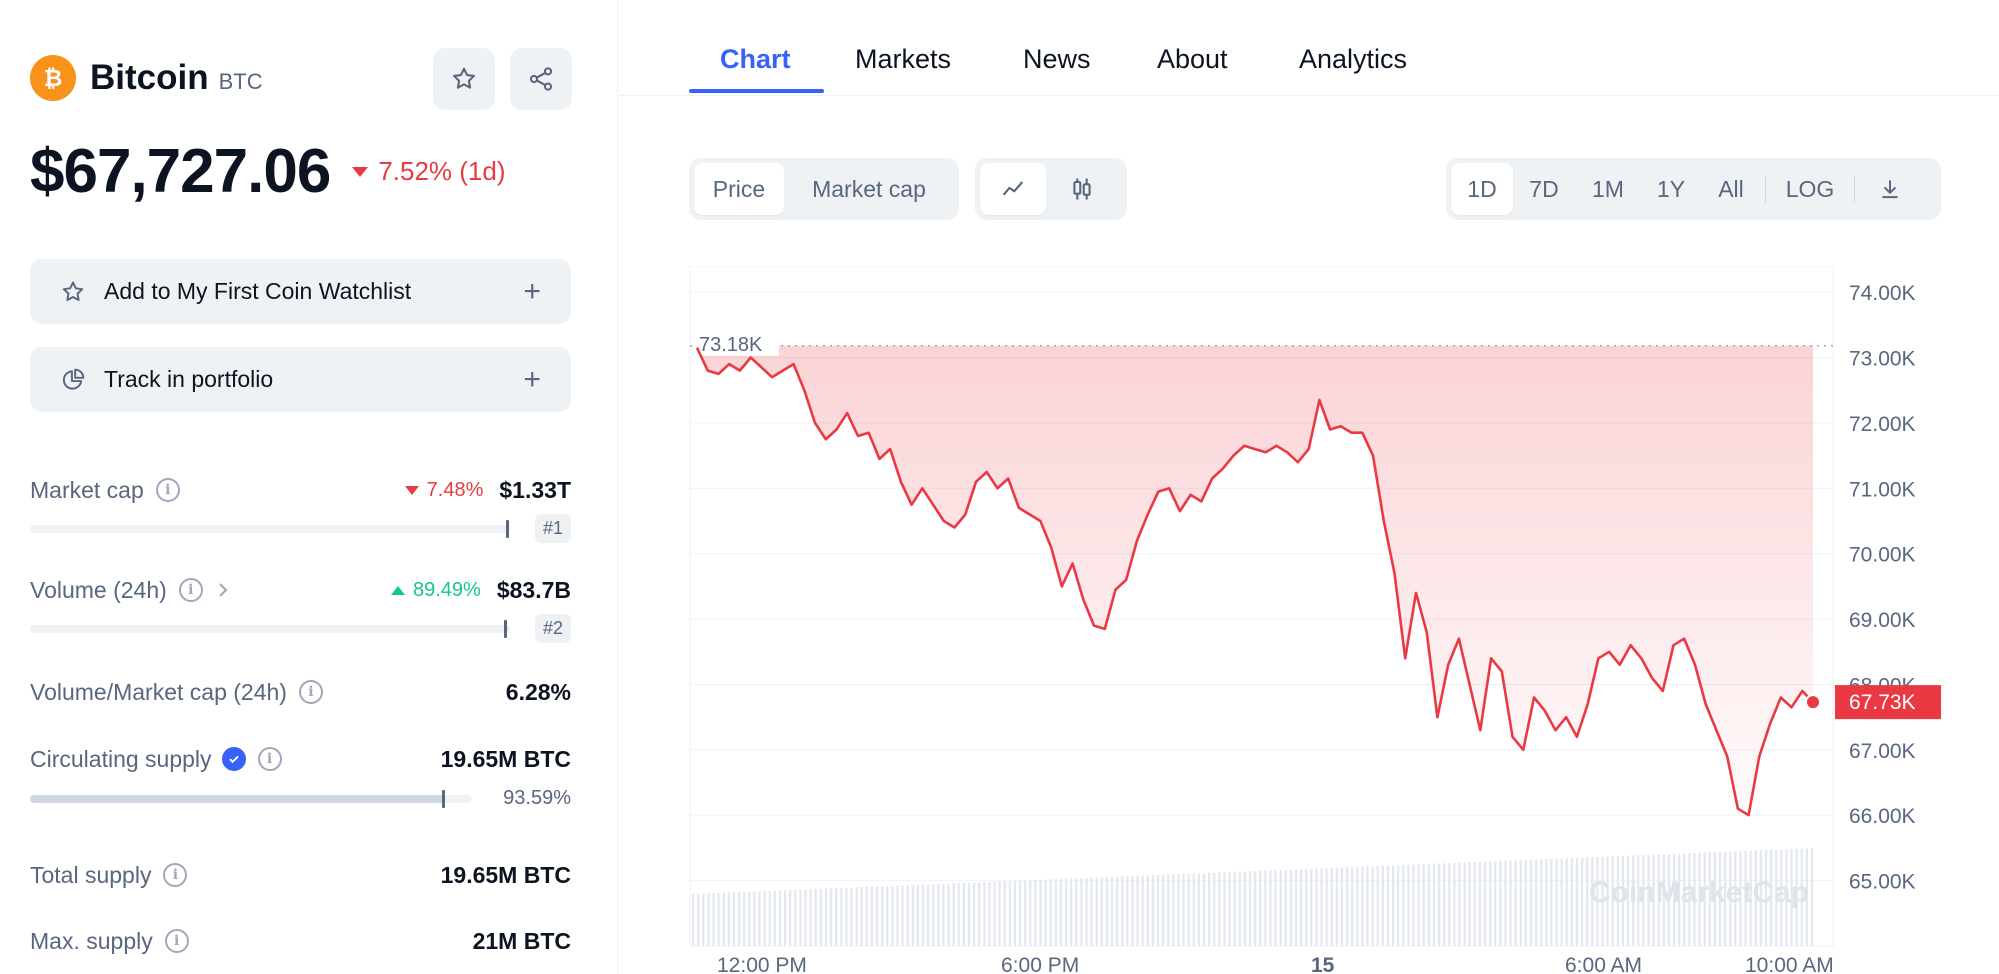  Describe the element at coordinates (98, 589) in the screenshot. I see `volume-label: Volume (24h)` at that location.